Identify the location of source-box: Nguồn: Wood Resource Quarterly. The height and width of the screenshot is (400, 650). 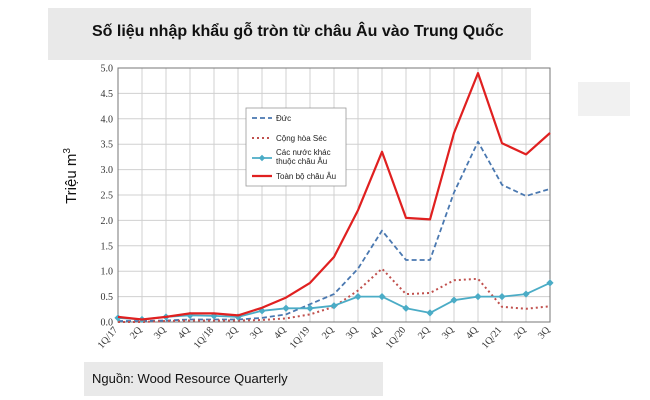
(233, 379).